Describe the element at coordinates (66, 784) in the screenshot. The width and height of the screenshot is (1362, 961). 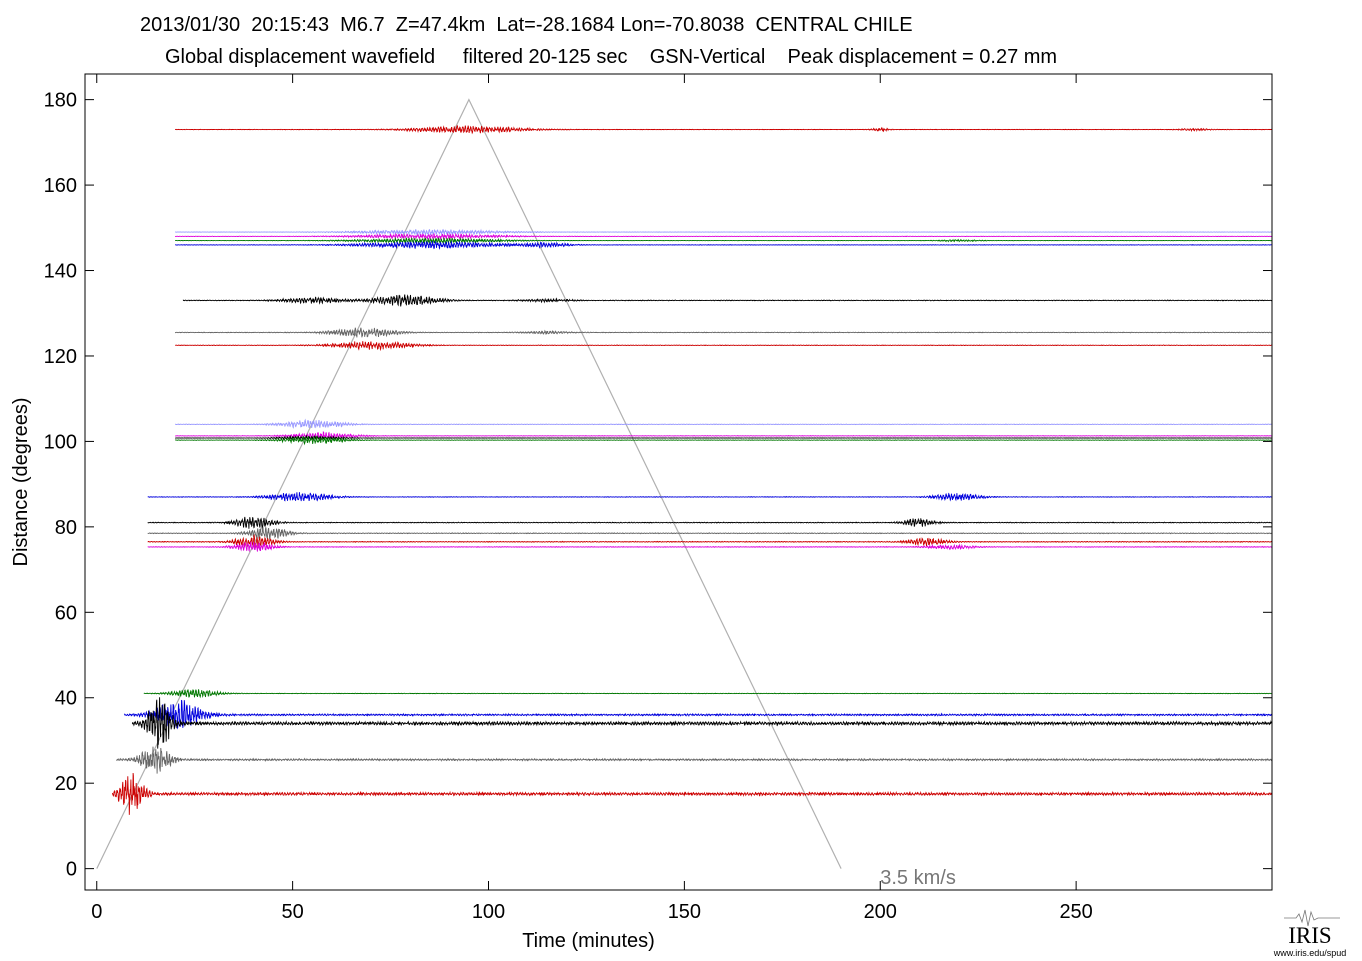
I see `y-tick-label: 20` at that location.